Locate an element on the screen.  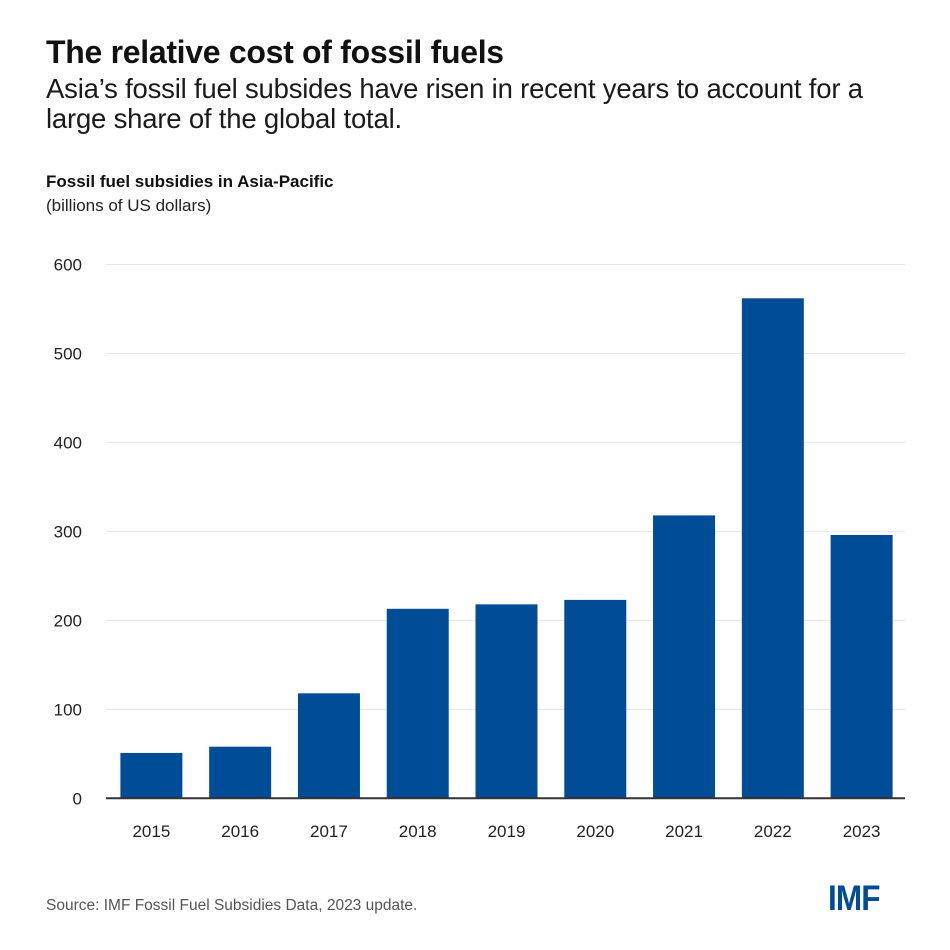
chart-units: (billions of US dollars) is located at coordinates (129, 205).